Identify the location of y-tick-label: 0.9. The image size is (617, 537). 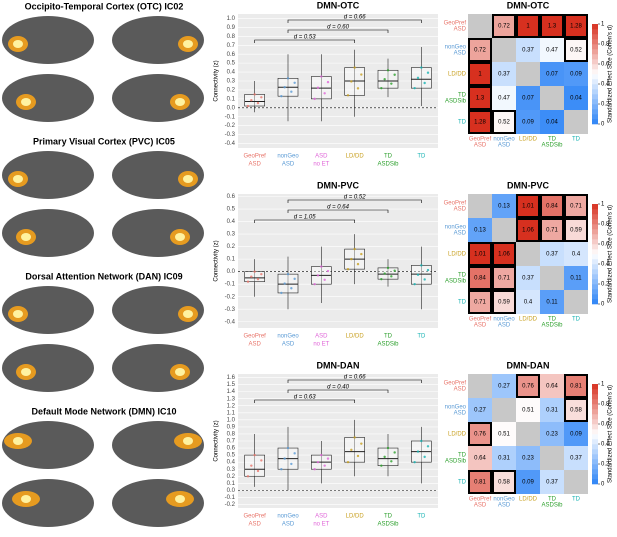
(231, 28).